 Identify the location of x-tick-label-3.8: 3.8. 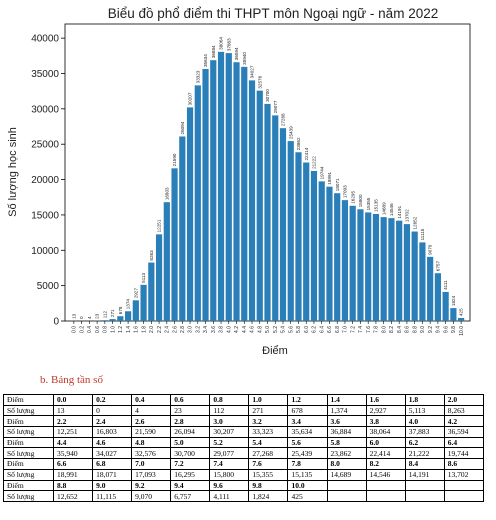
(222, 329).